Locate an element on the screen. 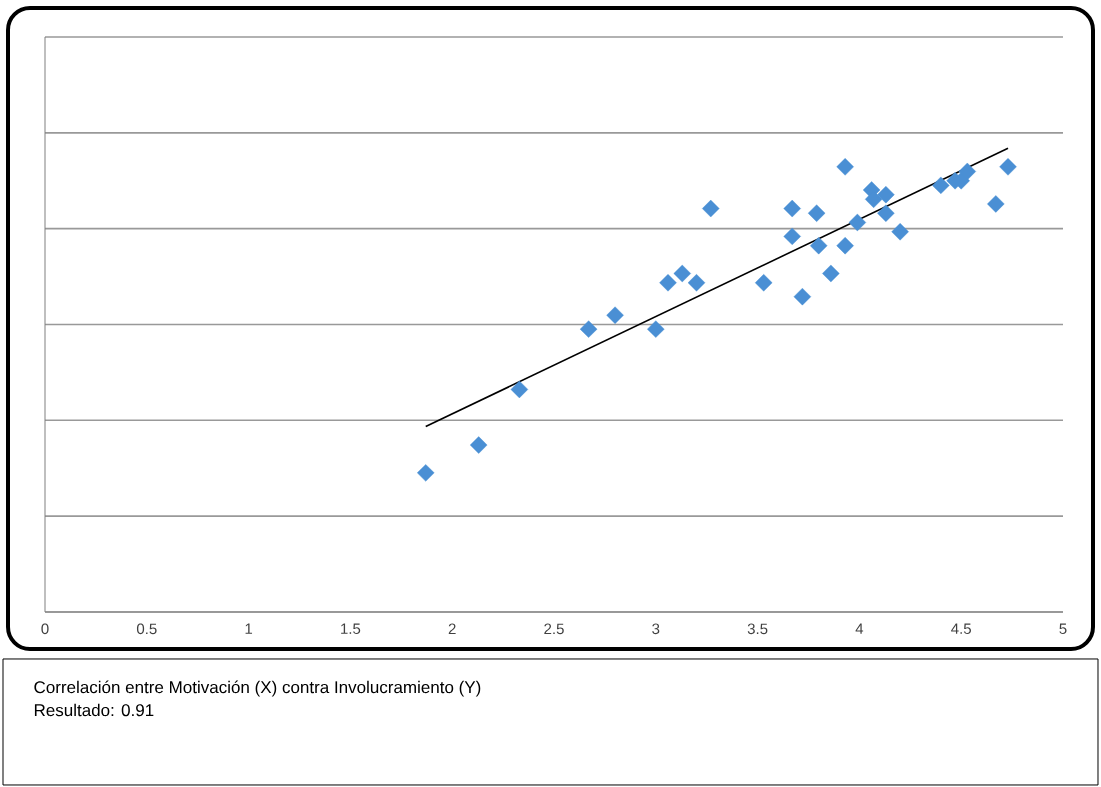  x-tick-label: 0 is located at coordinates (45, 629).